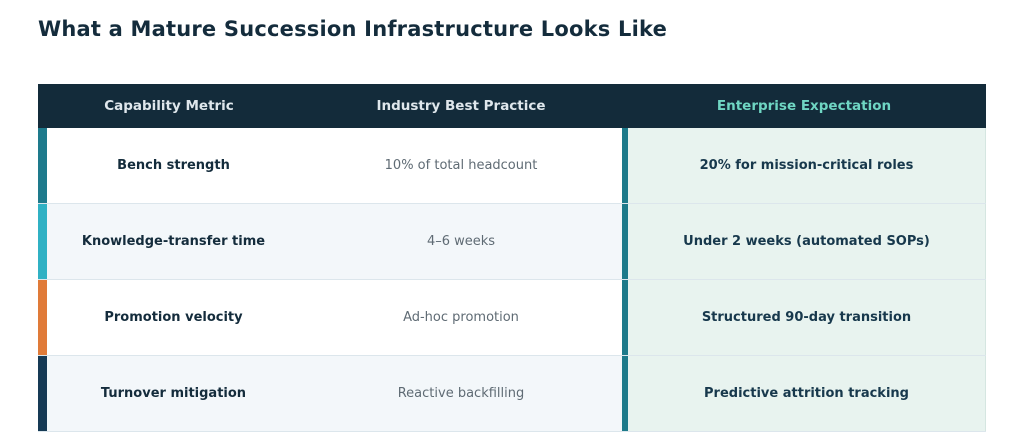  I want to click on table-cell: Knowledge-transfer time, so click(173, 241).